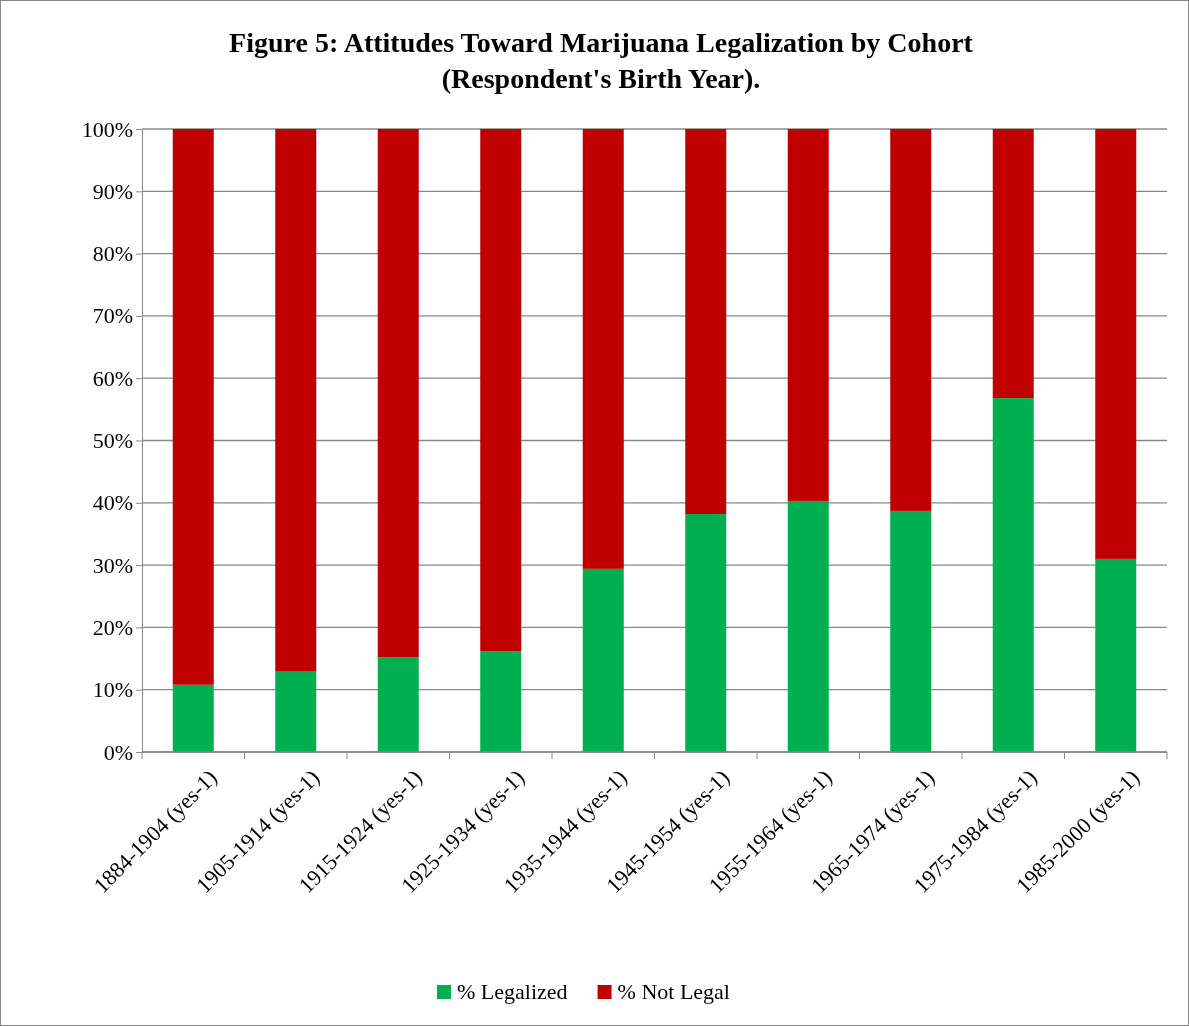  What do you see at coordinates (107, 129) in the screenshot?
I see `y-tick-label: 100%` at bounding box center [107, 129].